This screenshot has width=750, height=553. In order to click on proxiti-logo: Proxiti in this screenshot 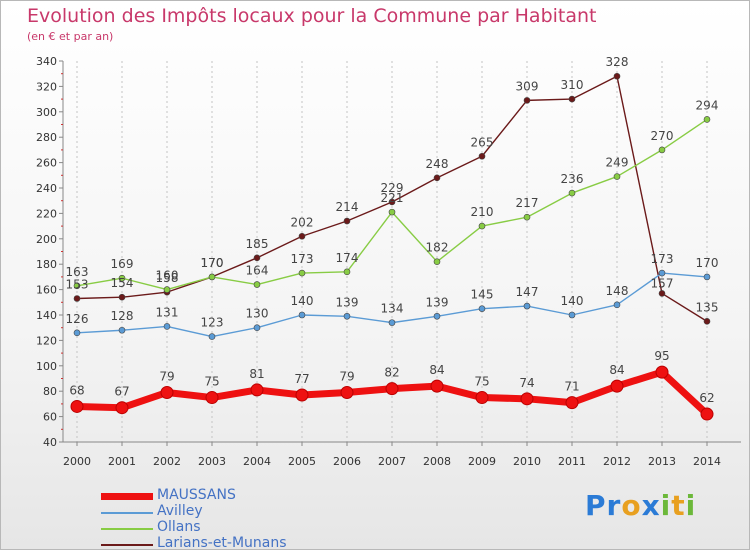, I will do `click(640, 505)`.